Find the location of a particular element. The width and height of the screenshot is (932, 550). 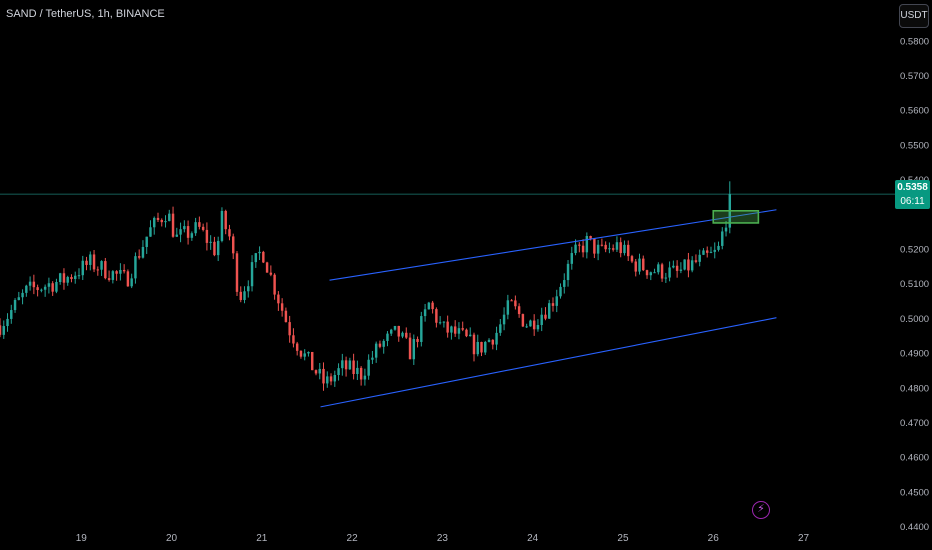

channel-lower-line is located at coordinates (548, 362).